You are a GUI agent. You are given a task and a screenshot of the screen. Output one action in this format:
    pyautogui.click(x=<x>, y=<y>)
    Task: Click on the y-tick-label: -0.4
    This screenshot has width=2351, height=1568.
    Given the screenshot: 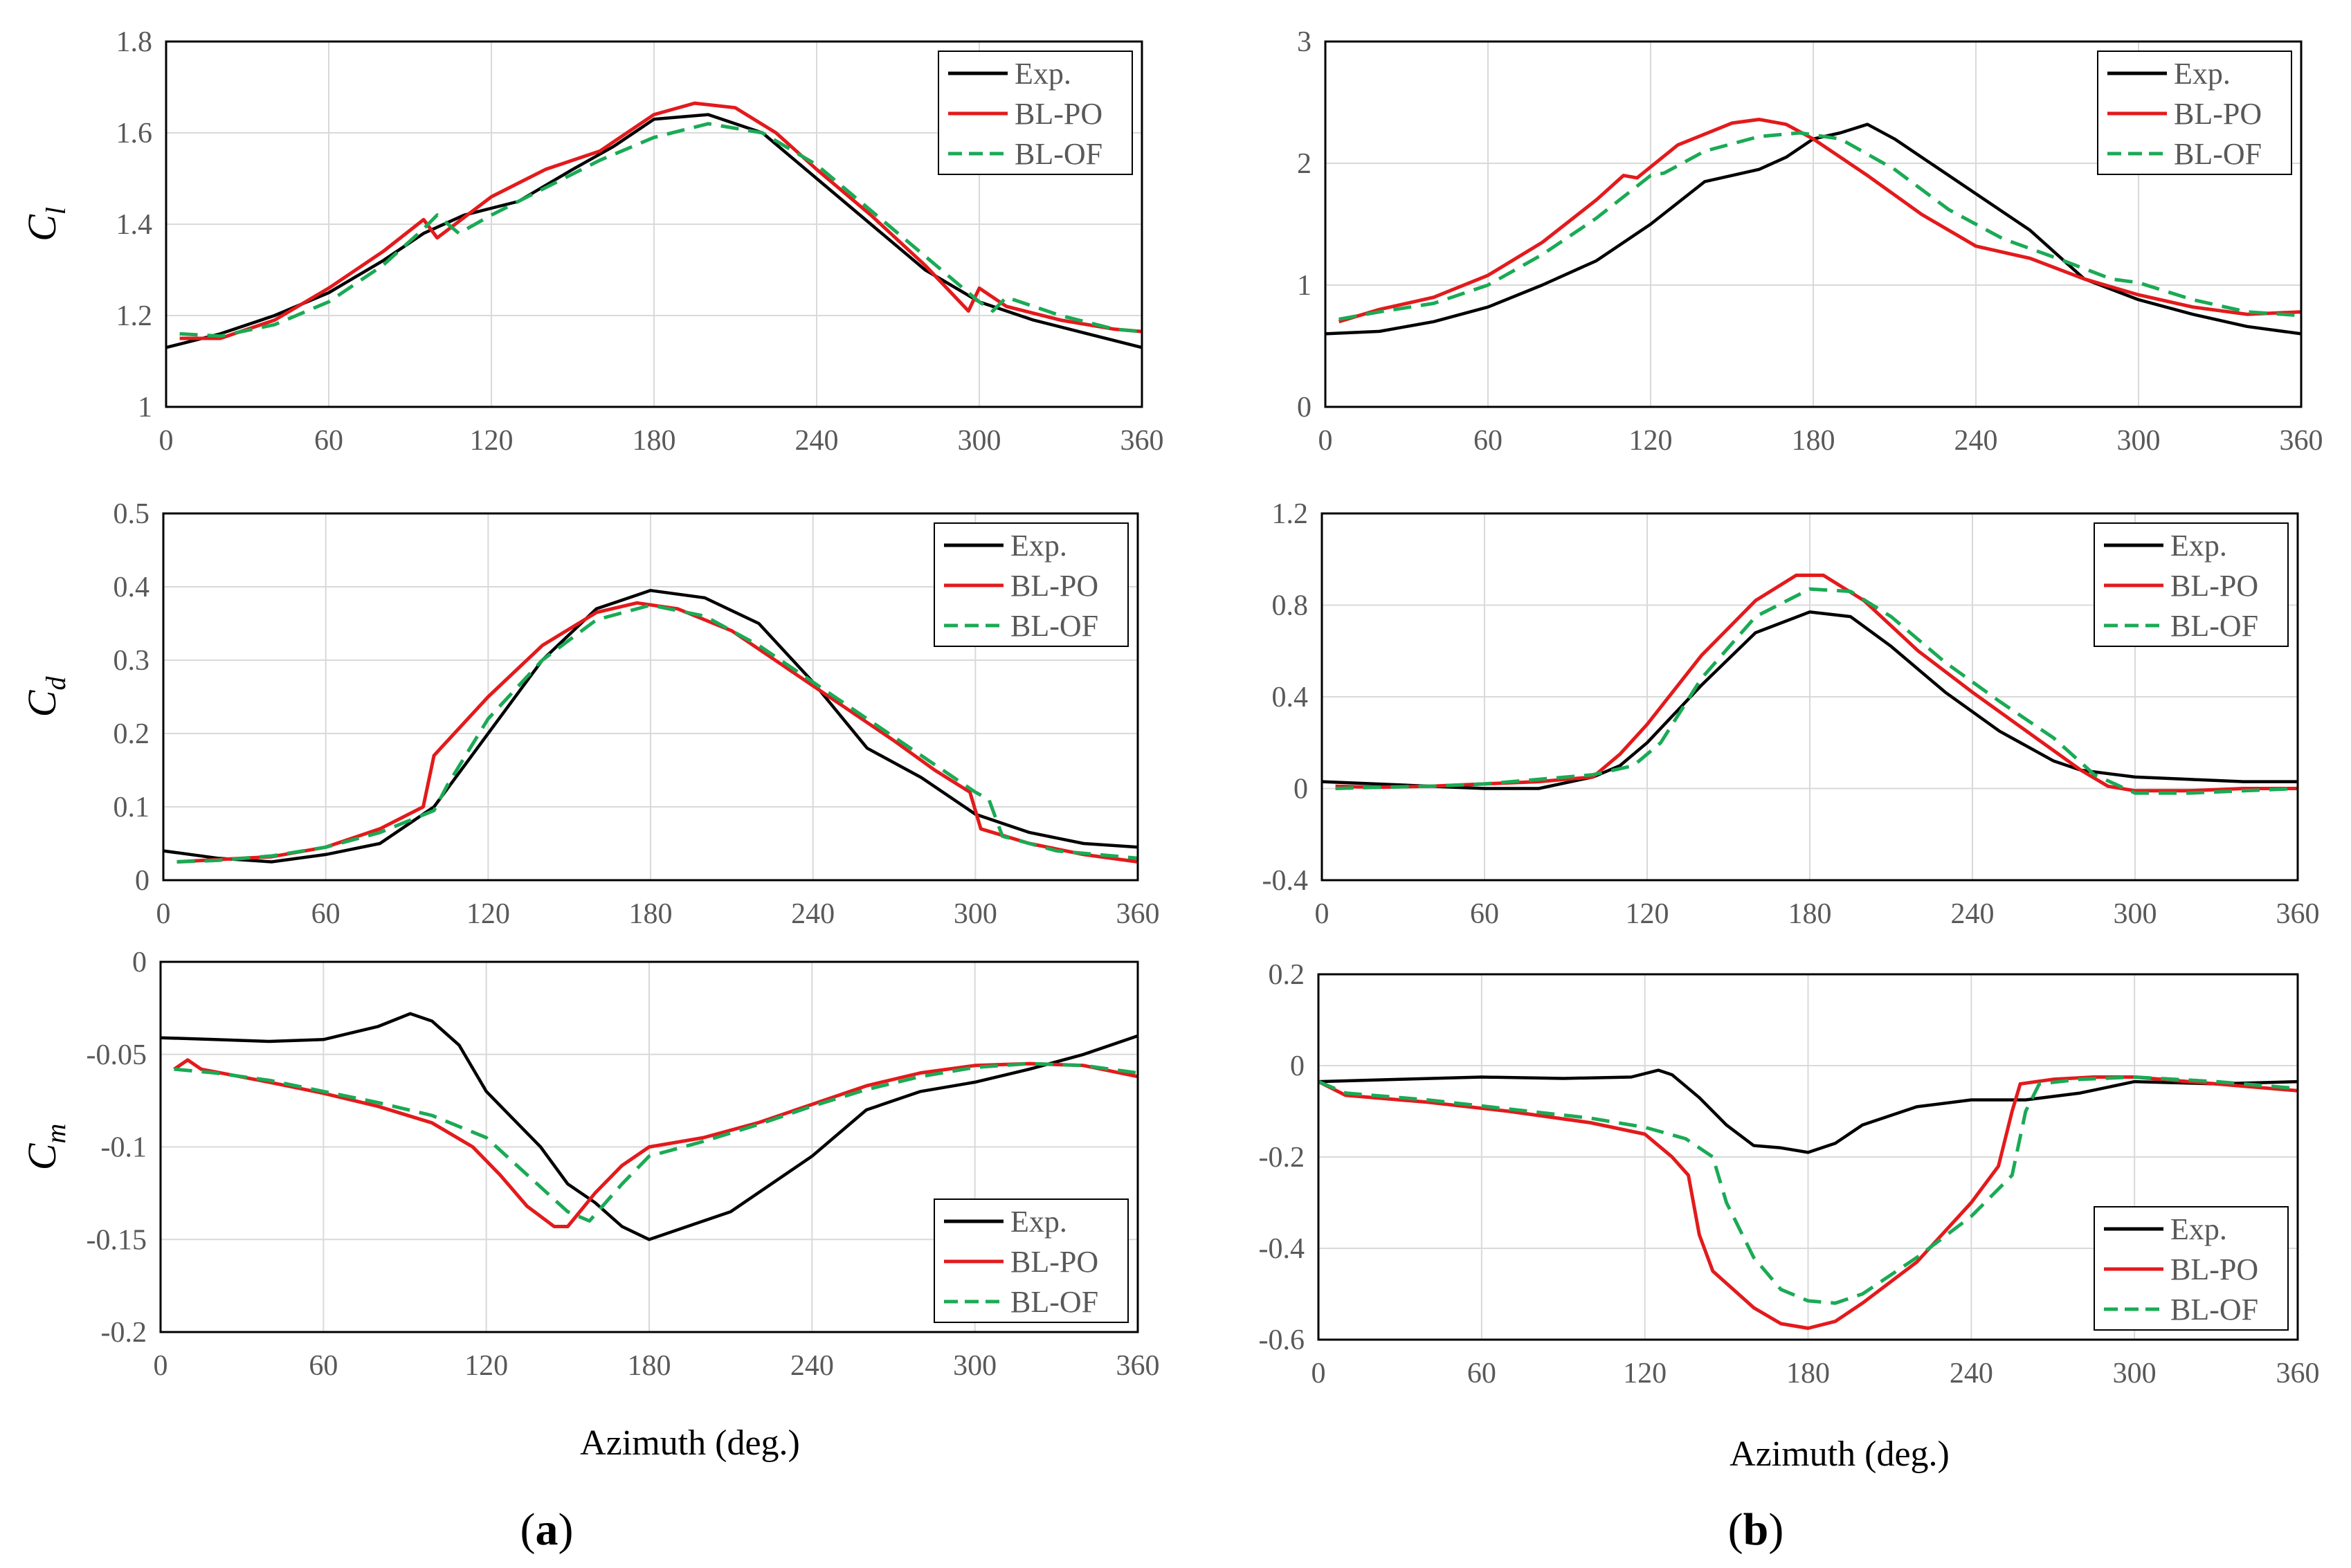 What is the action you would take?
    pyautogui.click(x=1285, y=881)
    